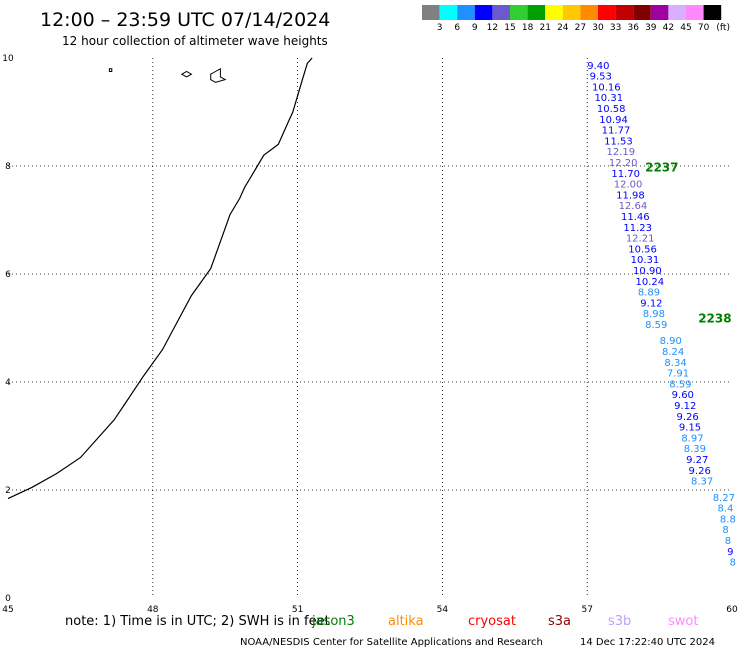  I want to click on wave-height-label: 11.77, so click(616, 131).